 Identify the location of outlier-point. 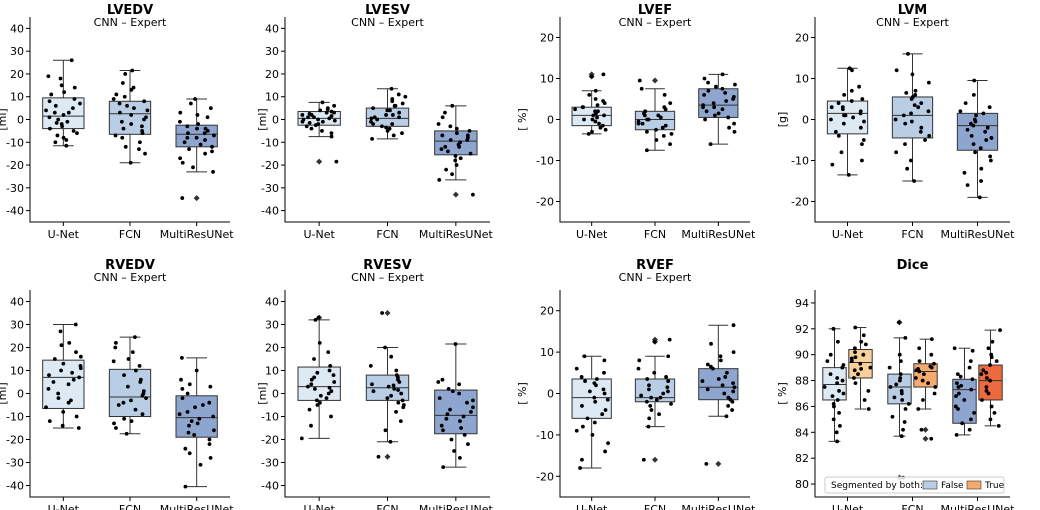
(655, 459).